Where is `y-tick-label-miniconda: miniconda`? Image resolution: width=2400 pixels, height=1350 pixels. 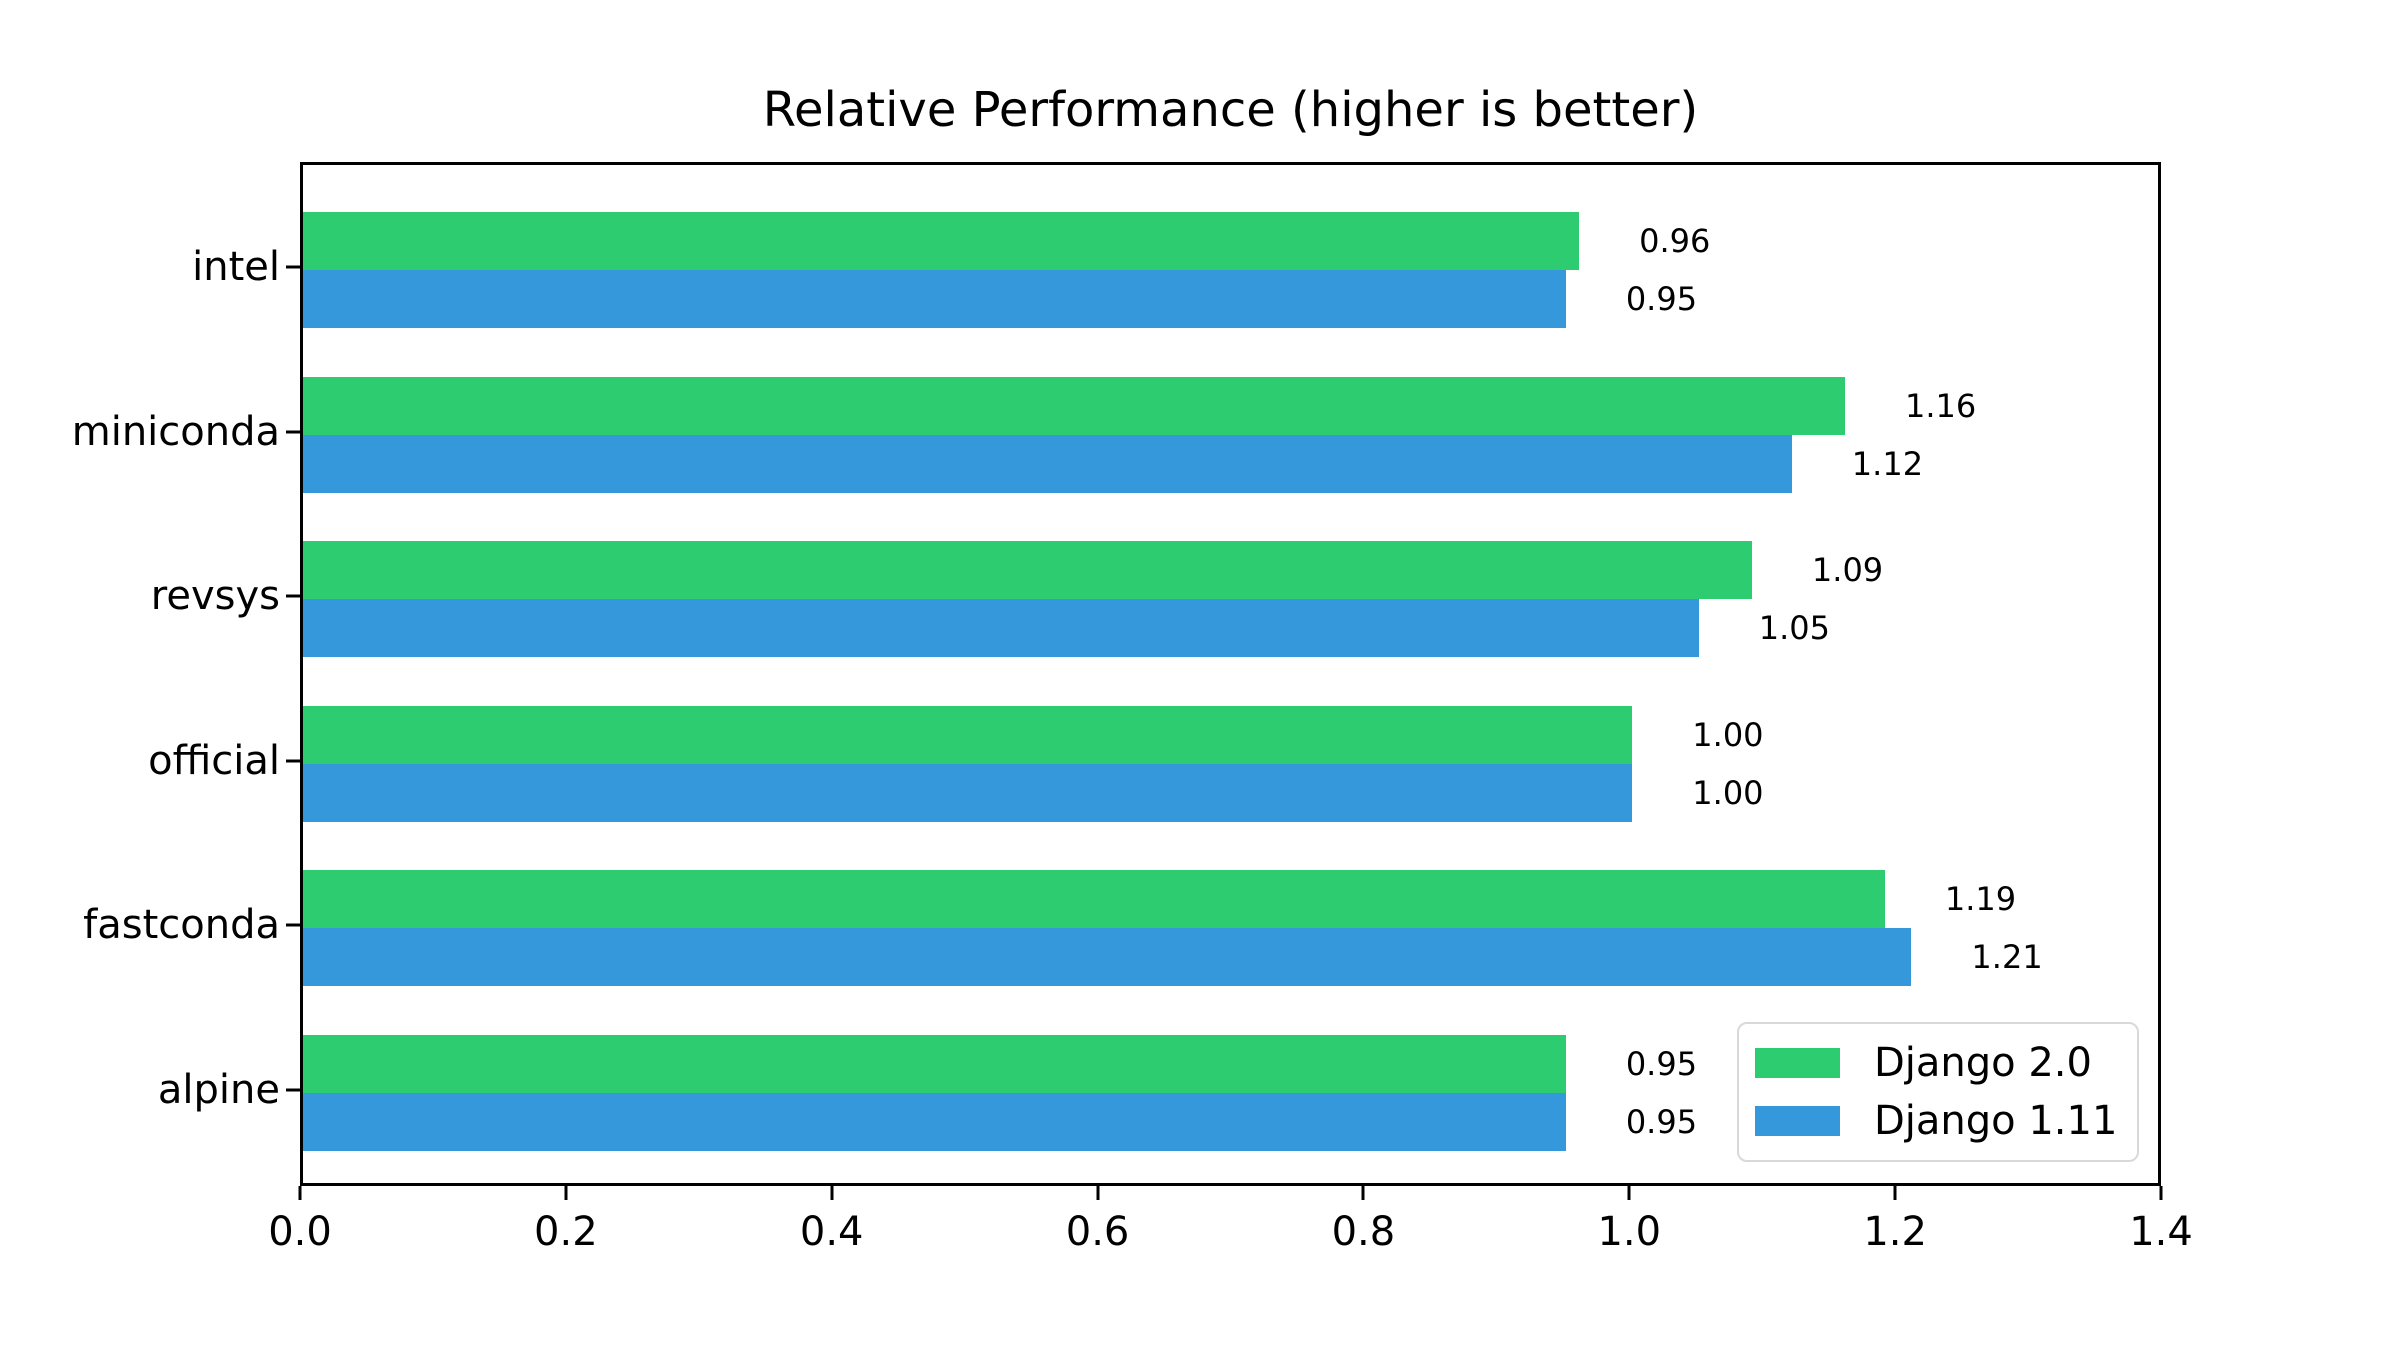
y-tick-label-miniconda: miniconda is located at coordinates (175, 431).